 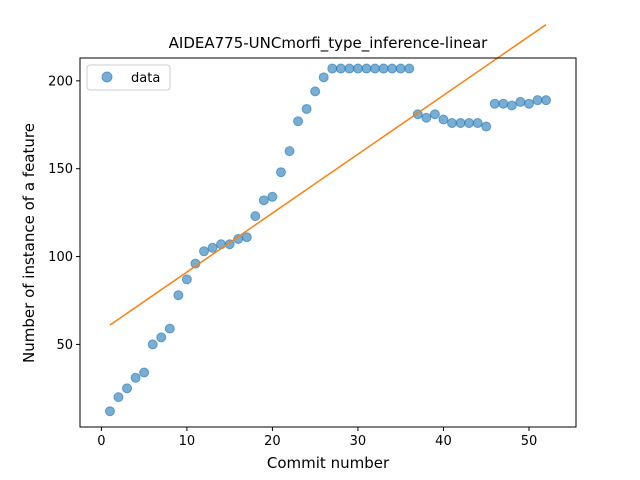 What do you see at coordinates (107, 77) in the screenshot?
I see `legend-marker-data` at bounding box center [107, 77].